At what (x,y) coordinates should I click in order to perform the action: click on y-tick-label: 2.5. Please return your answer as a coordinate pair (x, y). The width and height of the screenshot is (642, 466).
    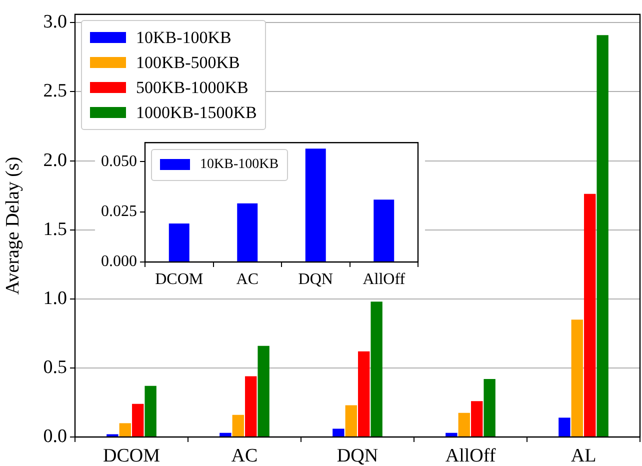
    Looking at the image, I should click on (55, 91).